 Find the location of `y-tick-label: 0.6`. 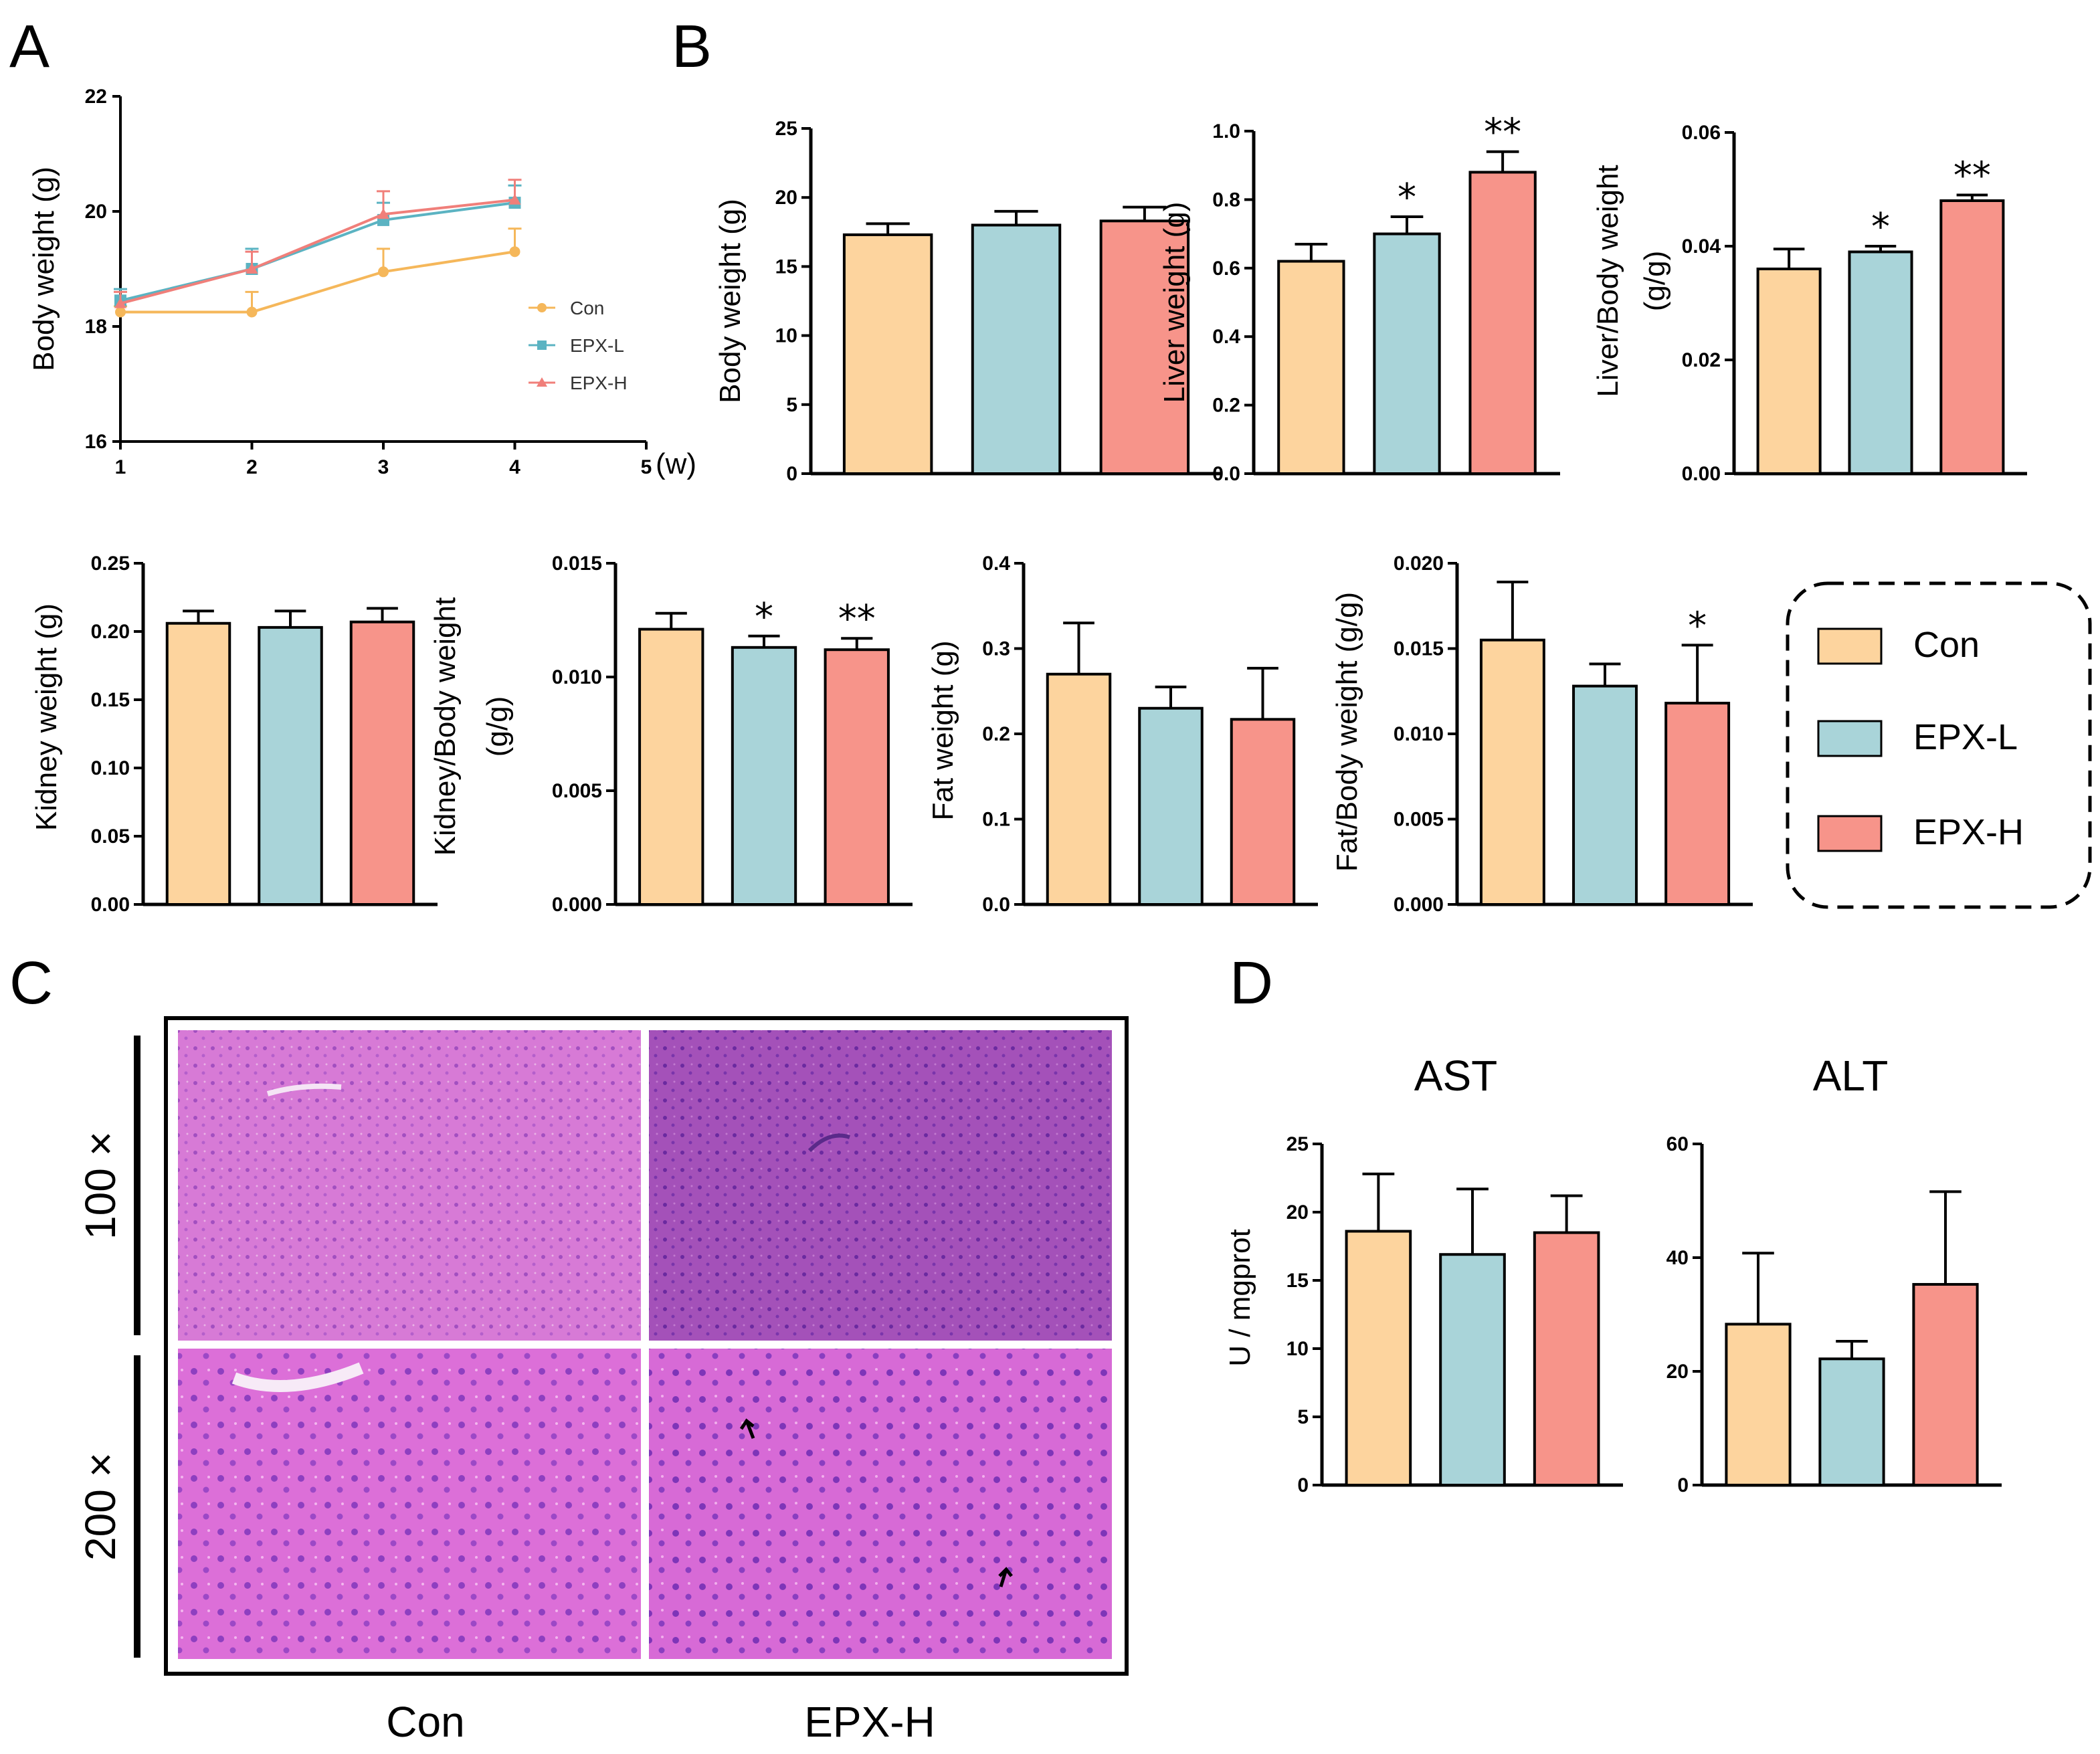

y-tick-label: 0.6 is located at coordinates (1226, 269).